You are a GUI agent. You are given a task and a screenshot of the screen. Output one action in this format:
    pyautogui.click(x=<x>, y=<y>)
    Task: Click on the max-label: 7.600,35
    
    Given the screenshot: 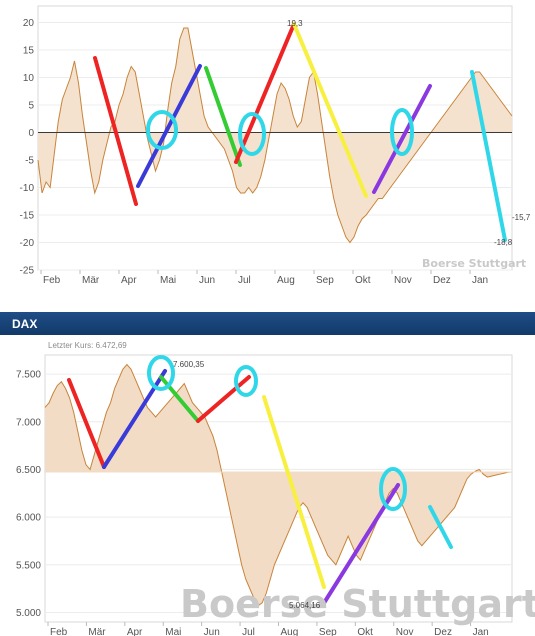 What is the action you would take?
    pyautogui.click(x=189, y=364)
    